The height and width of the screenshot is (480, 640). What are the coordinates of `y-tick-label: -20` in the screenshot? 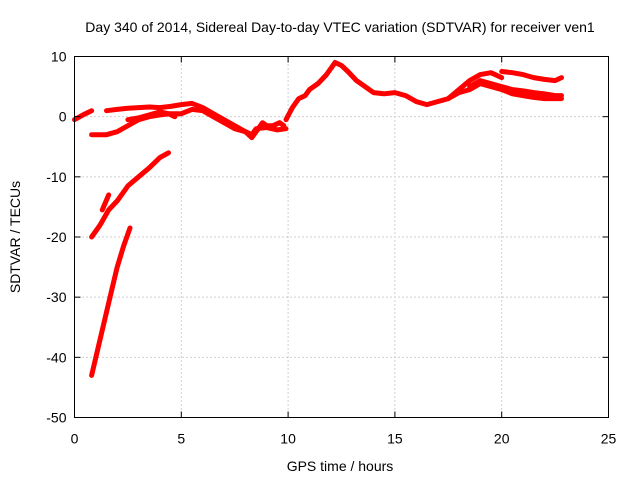 It's located at (56, 237).